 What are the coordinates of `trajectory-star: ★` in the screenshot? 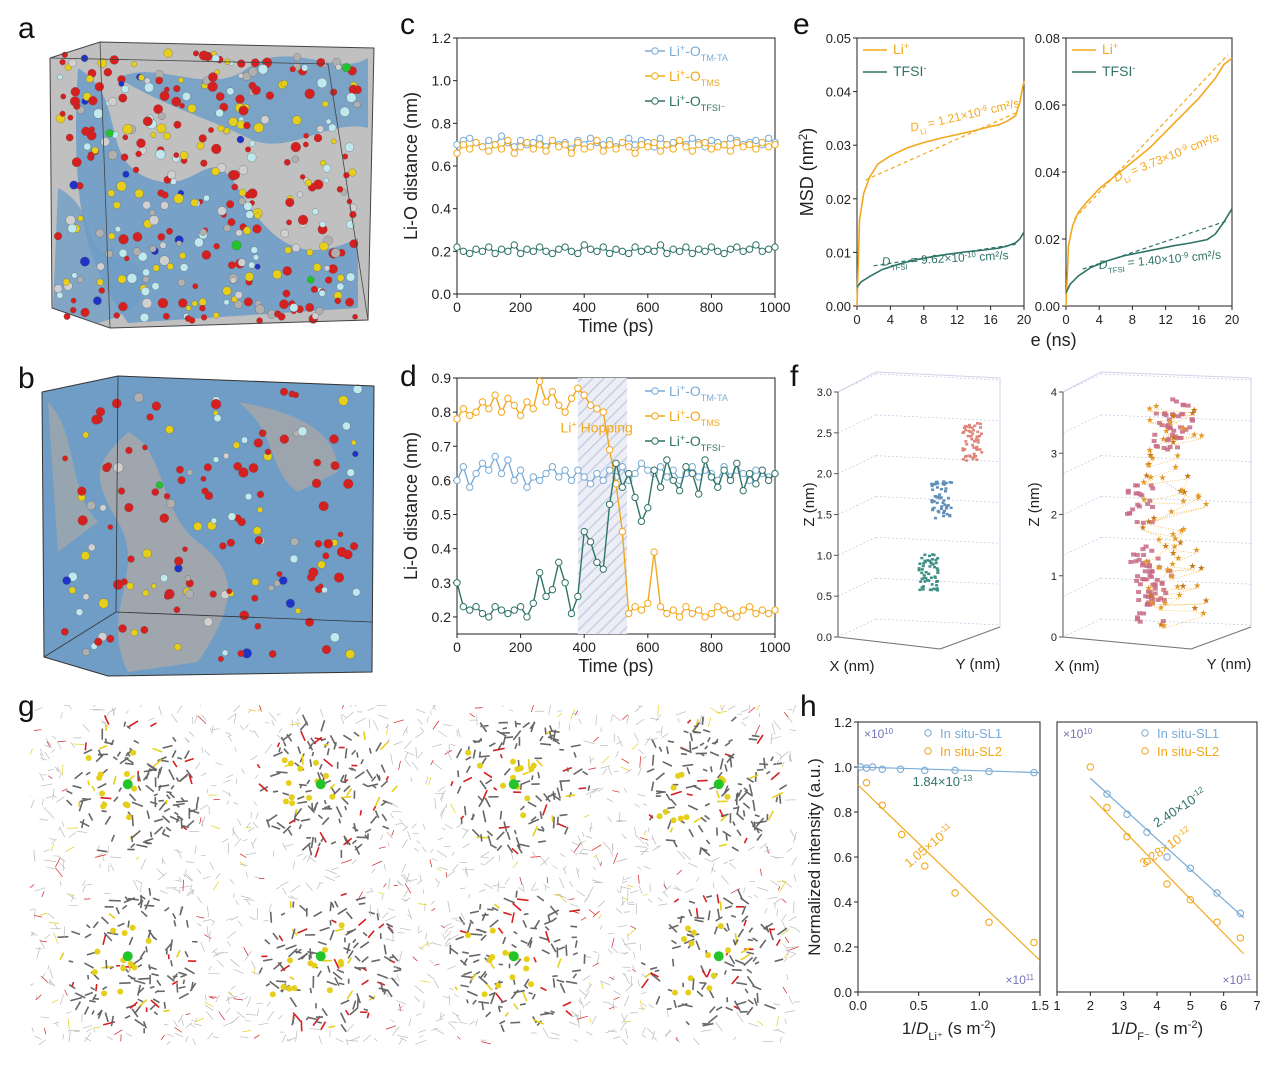 It's located at (1147, 475).